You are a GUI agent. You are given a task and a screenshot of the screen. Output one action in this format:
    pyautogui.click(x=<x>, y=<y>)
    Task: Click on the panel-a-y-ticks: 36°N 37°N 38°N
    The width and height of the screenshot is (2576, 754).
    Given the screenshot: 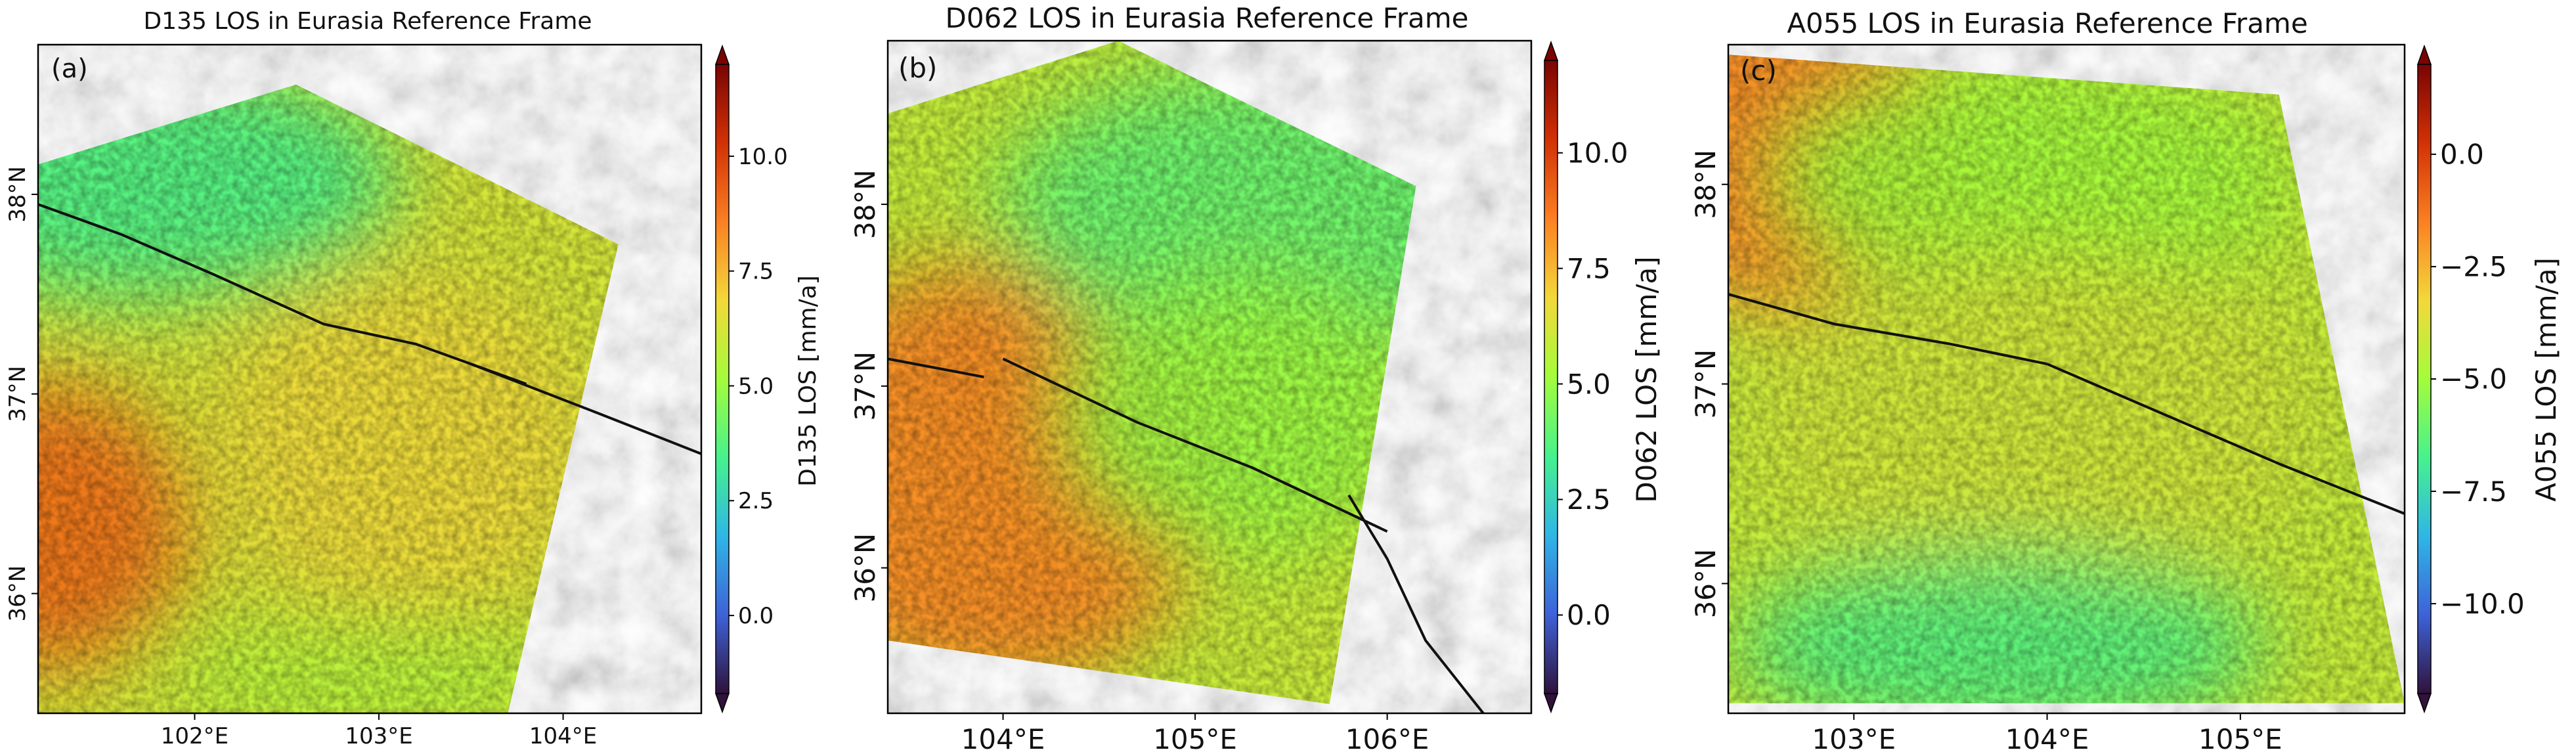 What is the action you would take?
    pyautogui.click(x=21, y=394)
    